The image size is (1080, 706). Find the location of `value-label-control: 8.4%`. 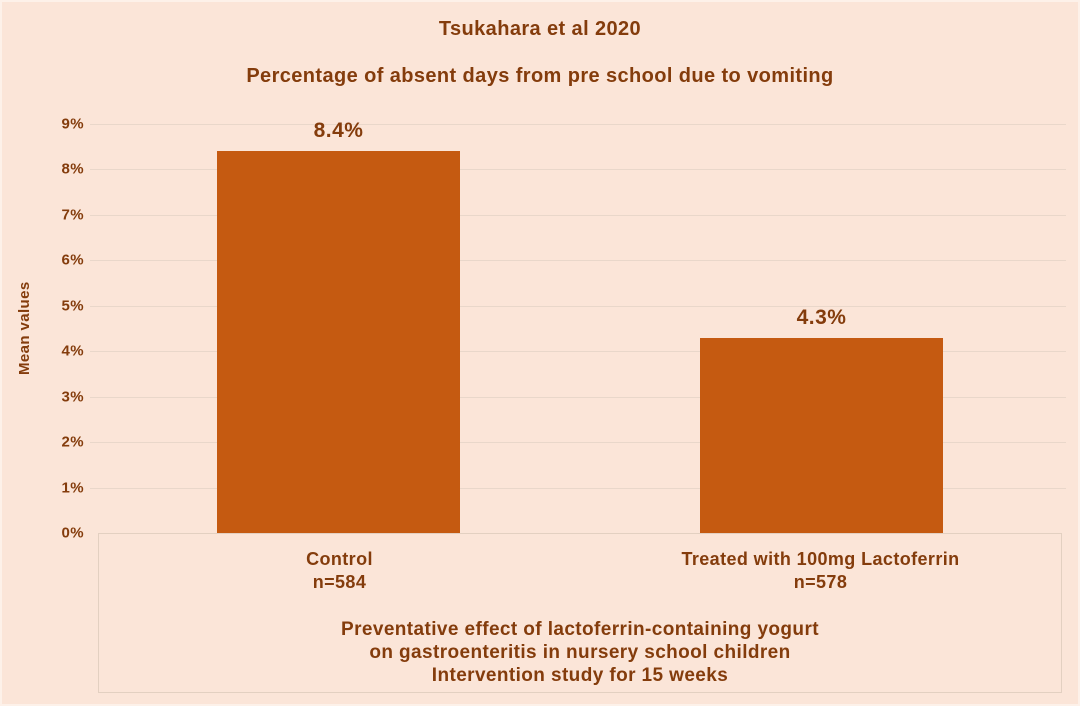

value-label-control: 8.4% is located at coordinates (338, 131).